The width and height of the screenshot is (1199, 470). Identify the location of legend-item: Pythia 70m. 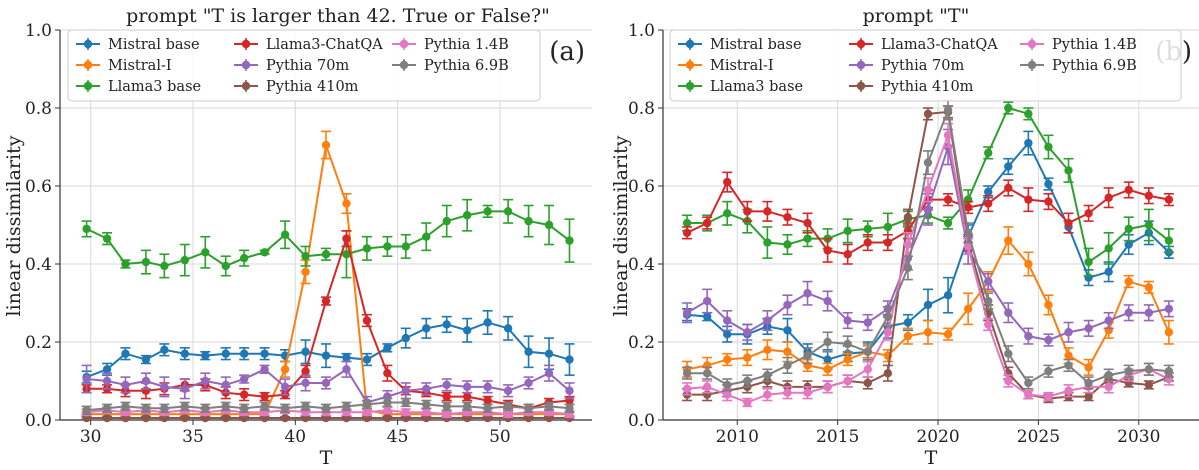
(906, 66).